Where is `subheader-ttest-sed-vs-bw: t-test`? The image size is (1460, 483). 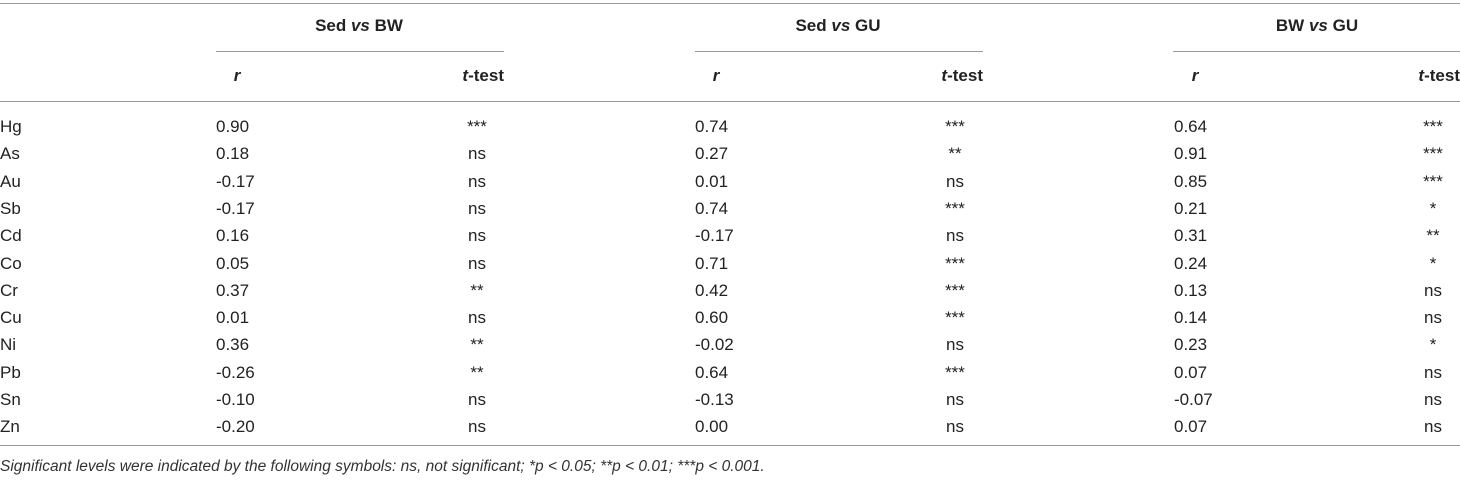
subheader-ttest-sed-vs-bw: t-test is located at coordinates (483, 75).